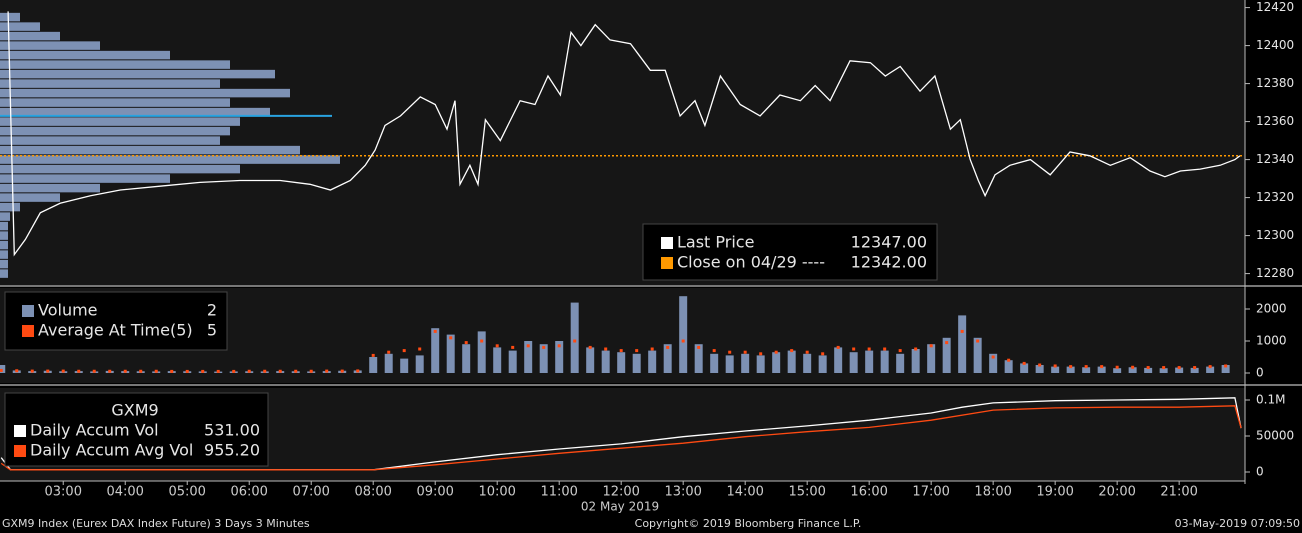 This screenshot has width=1302, height=533. I want to click on legend-title: GXM9, so click(134, 410).